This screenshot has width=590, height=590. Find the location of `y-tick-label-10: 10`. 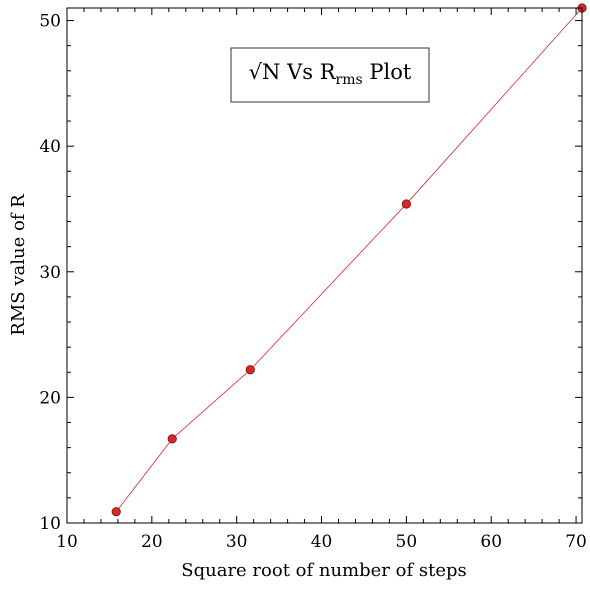

y-tick-label-10: 10 is located at coordinates (50, 524).